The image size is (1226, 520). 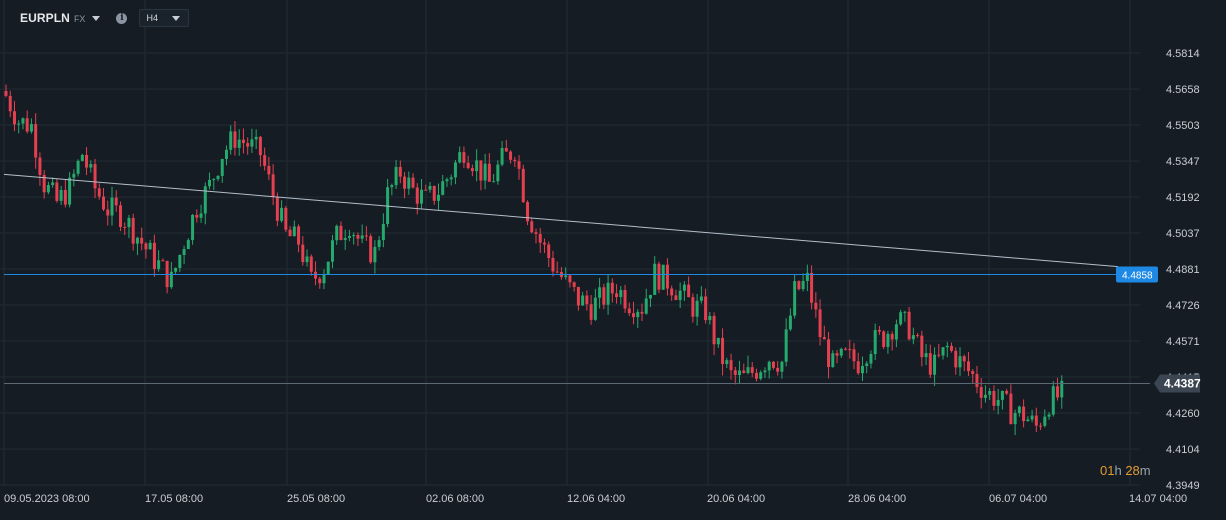 What do you see at coordinates (1145, 470) in the screenshot?
I see `countdown-minutes-unit: m` at bounding box center [1145, 470].